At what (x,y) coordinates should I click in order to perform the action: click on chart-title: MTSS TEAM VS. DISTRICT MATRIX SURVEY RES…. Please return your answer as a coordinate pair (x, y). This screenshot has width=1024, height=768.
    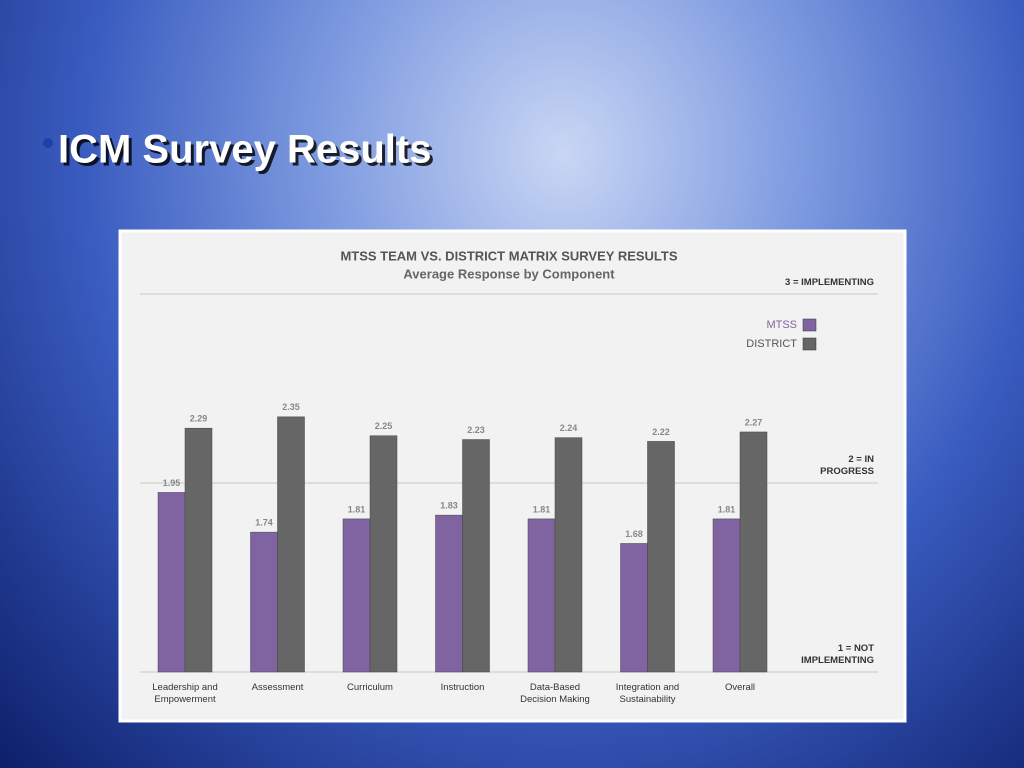
    Looking at the image, I should click on (508, 255).